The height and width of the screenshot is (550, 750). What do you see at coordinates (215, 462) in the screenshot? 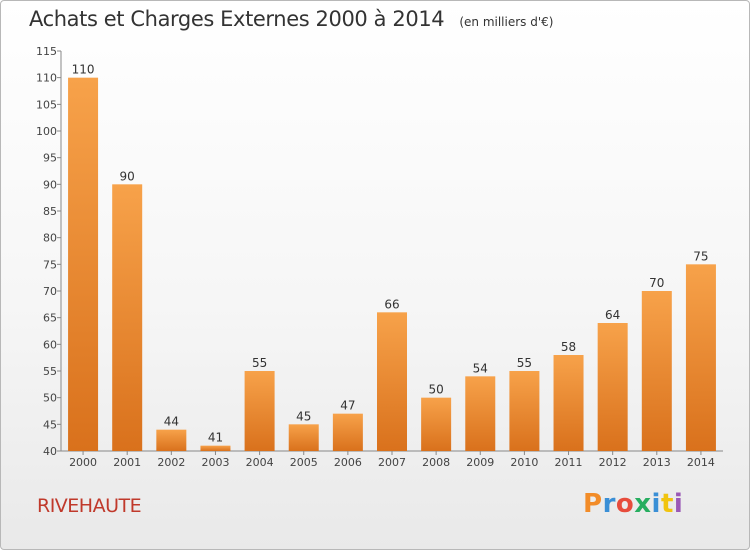
I see `x-tick-label: 2003` at bounding box center [215, 462].